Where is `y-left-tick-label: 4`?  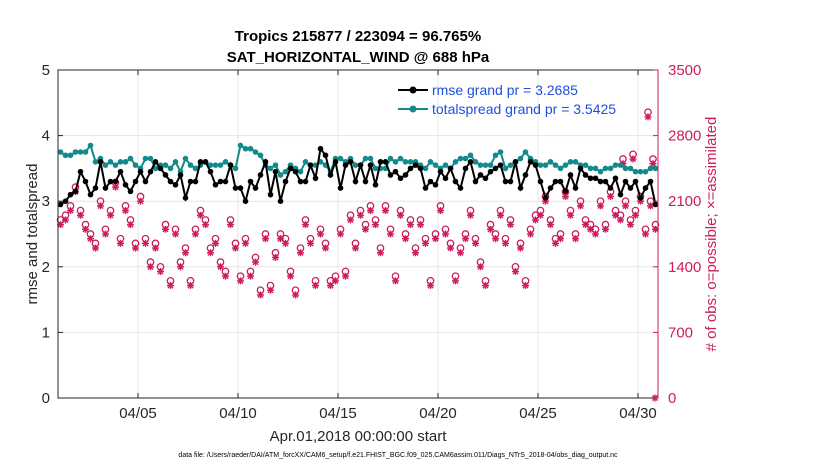 y-left-tick-label: 4 is located at coordinates (46, 136).